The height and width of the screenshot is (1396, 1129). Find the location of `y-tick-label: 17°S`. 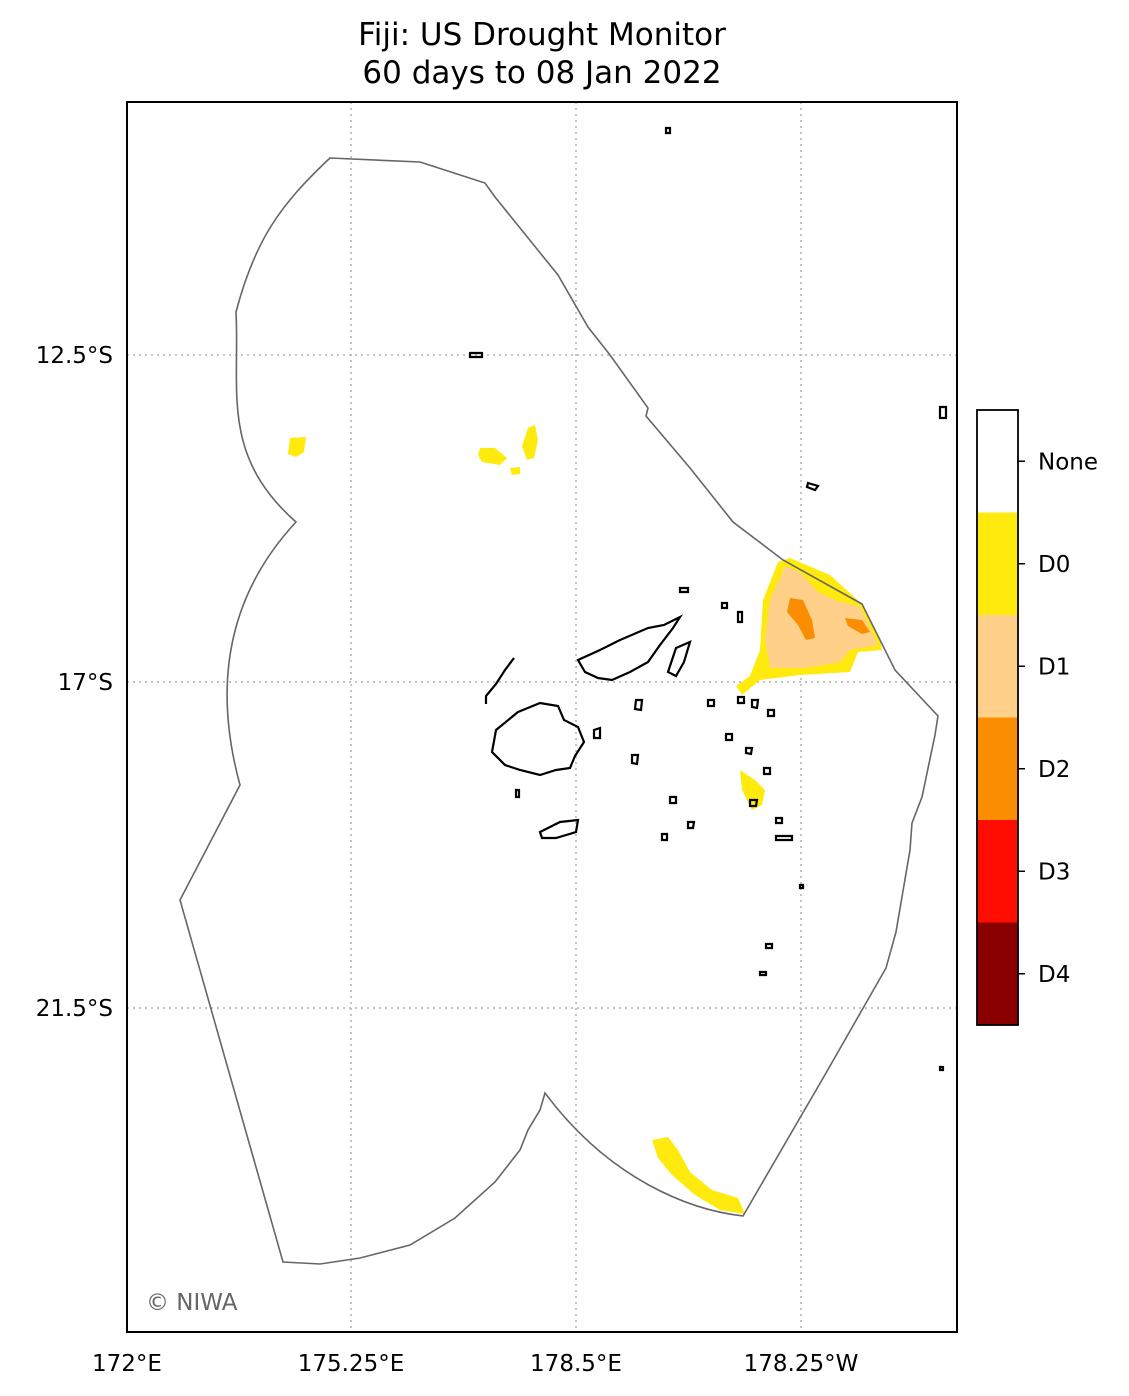

y-tick-label: 17°S is located at coordinates (85, 683).